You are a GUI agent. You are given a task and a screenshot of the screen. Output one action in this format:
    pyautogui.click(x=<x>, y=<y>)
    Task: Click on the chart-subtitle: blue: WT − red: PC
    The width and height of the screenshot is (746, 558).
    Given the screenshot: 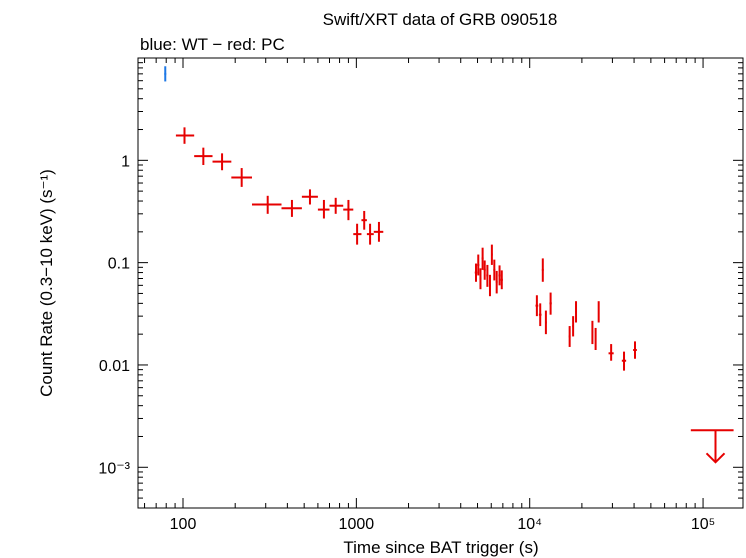 What is the action you would take?
    pyautogui.click(x=212, y=44)
    